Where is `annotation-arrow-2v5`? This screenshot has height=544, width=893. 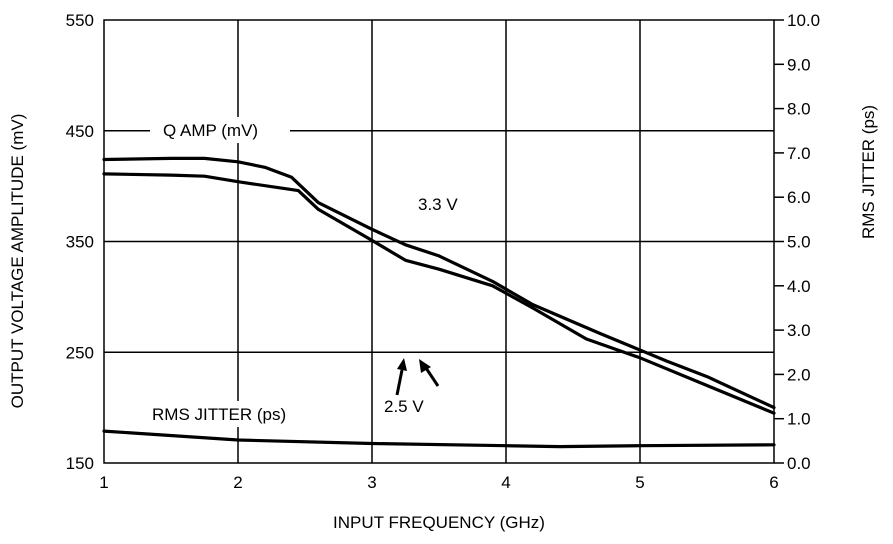
annotation-arrow-2v5 is located at coordinates (401, 377).